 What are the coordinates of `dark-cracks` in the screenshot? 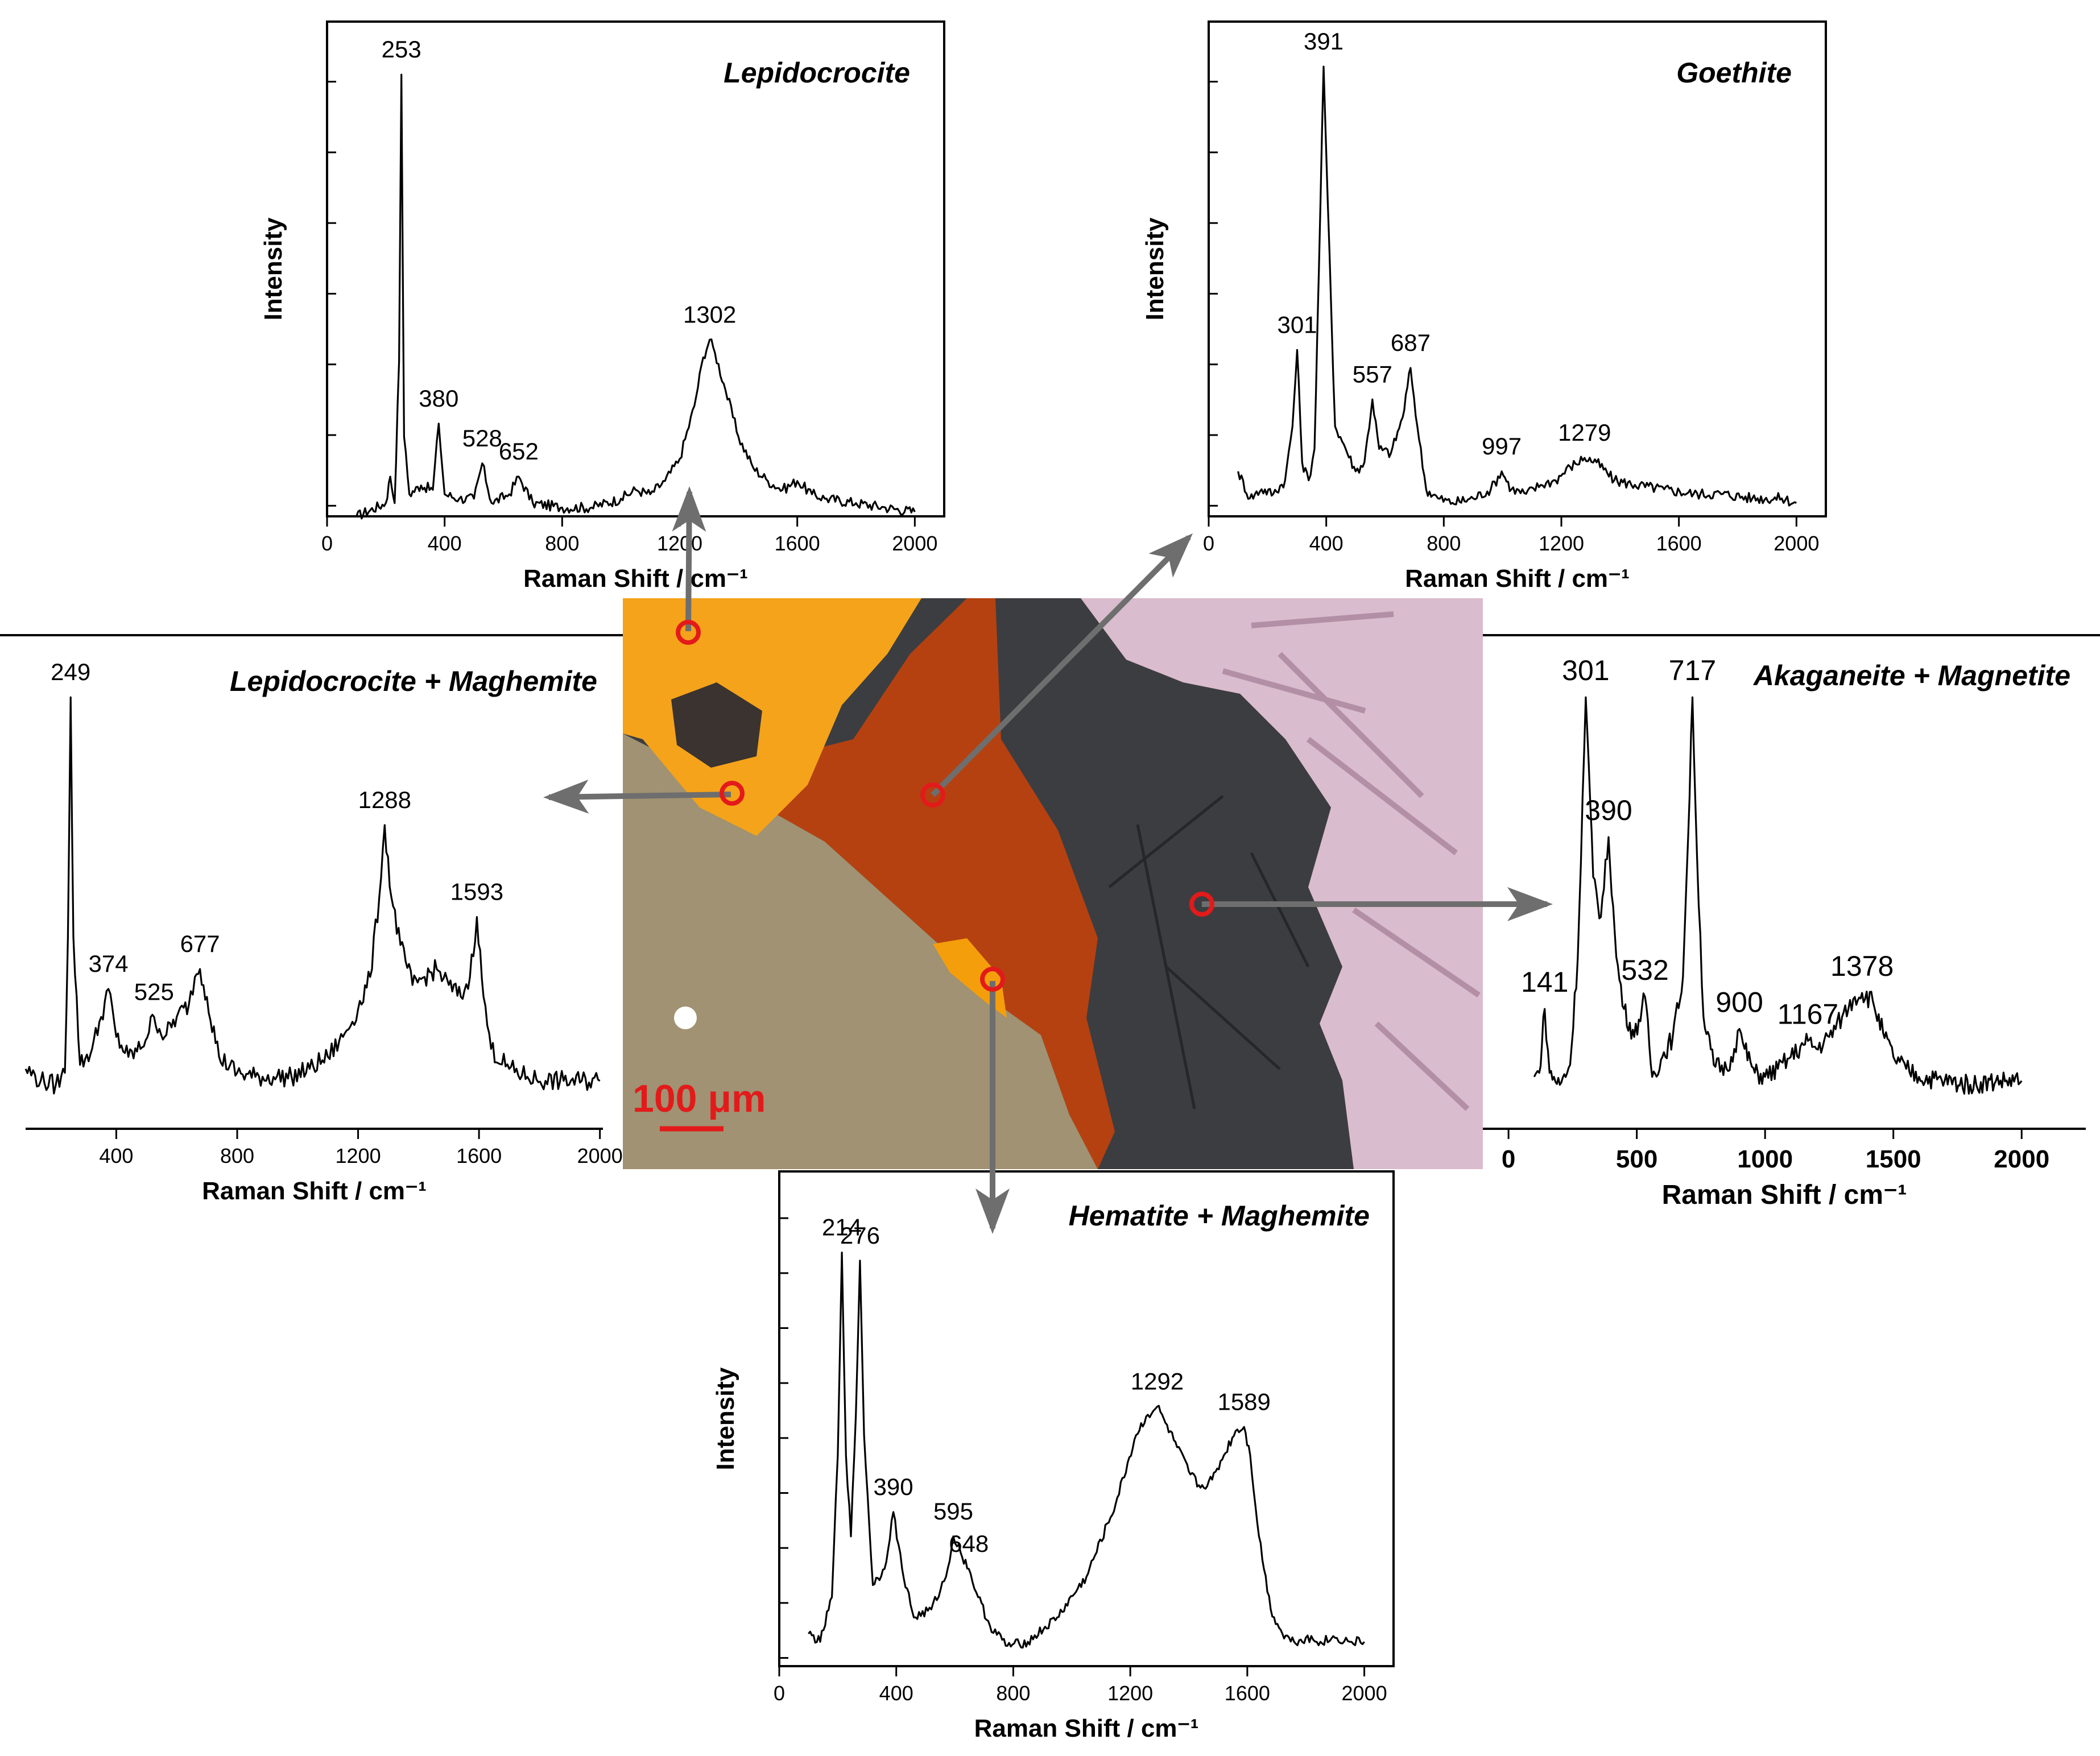 It's located at (1209, 952).